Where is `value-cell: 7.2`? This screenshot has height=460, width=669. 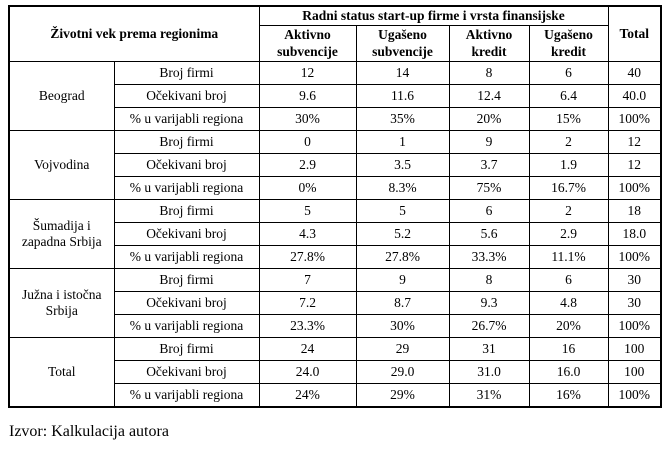 value-cell: 7.2 is located at coordinates (307, 303).